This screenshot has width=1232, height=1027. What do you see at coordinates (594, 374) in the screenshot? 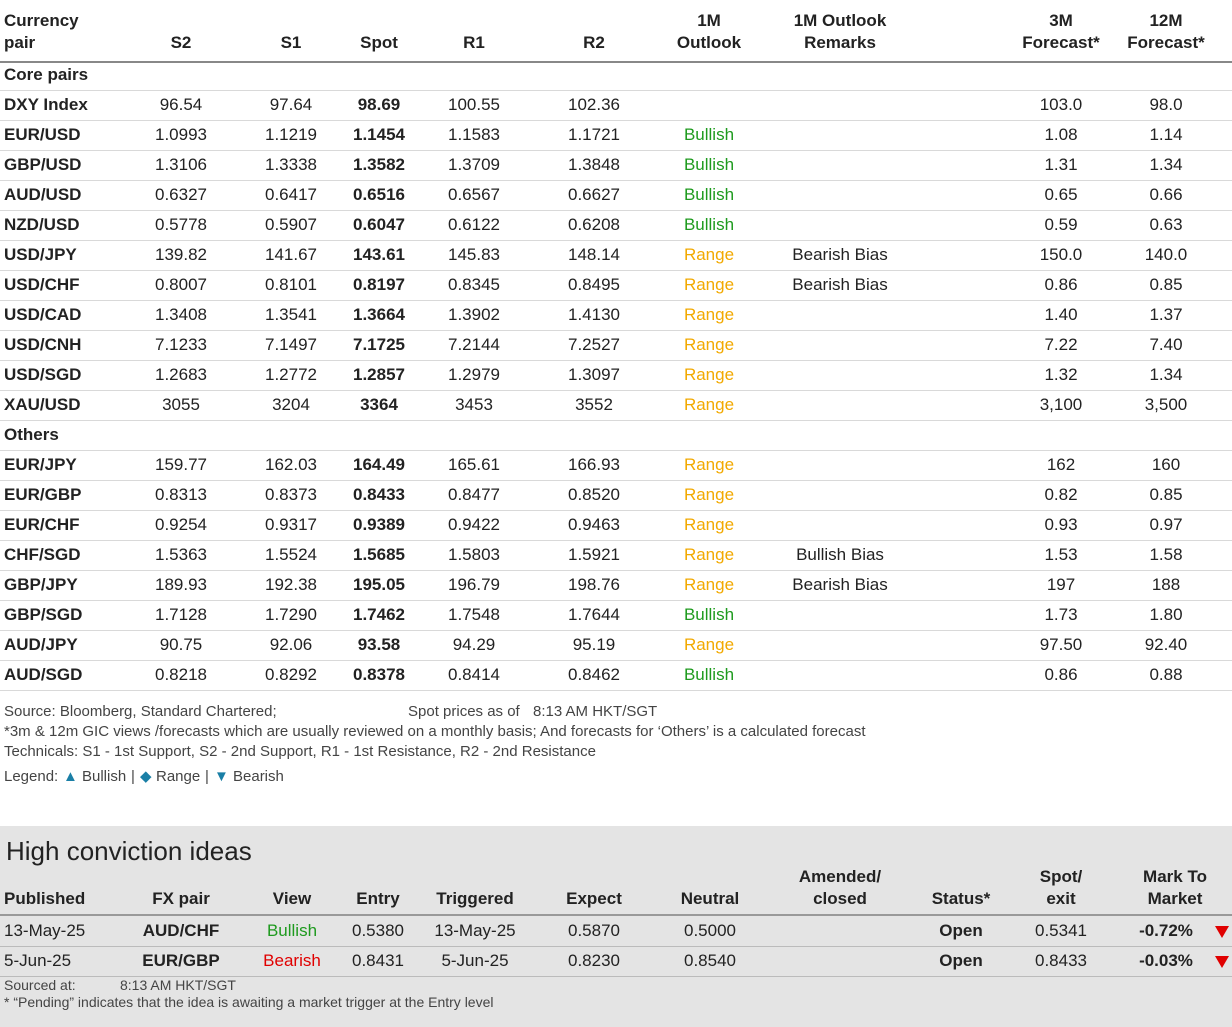
I see `cell: 1.3097` at bounding box center [594, 374].